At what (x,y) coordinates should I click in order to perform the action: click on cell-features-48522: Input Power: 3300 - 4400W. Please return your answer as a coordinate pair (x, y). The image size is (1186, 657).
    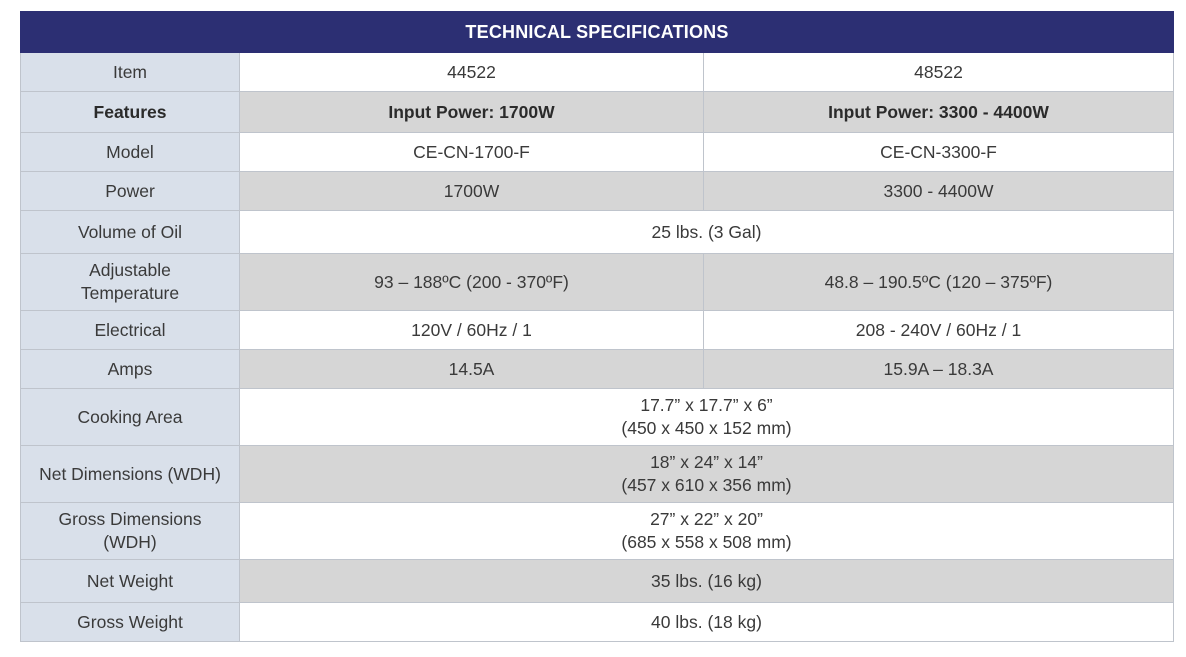
    Looking at the image, I should click on (938, 112).